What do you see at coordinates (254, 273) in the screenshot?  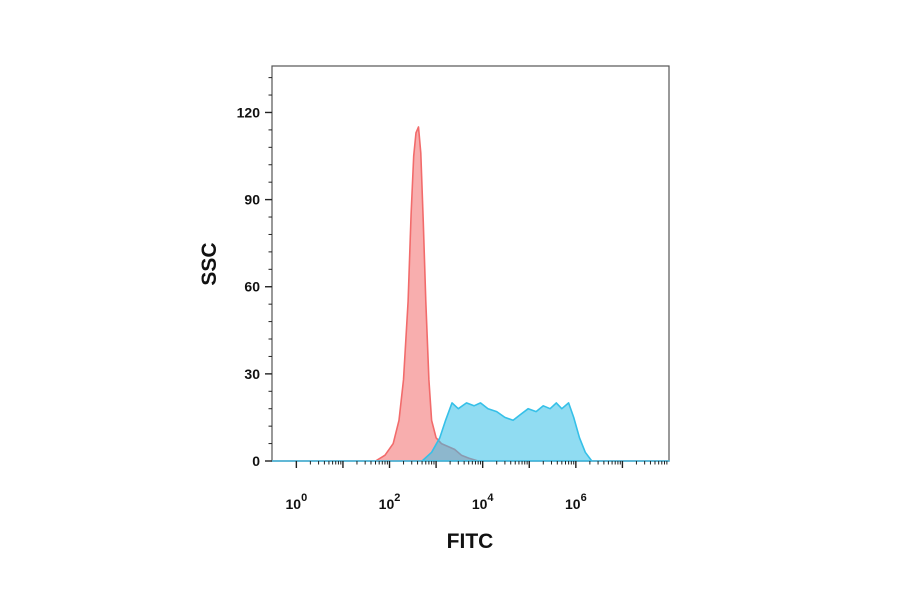 I see `y-axis: 0 30 60 90 120` at bounding box center [254, 273].